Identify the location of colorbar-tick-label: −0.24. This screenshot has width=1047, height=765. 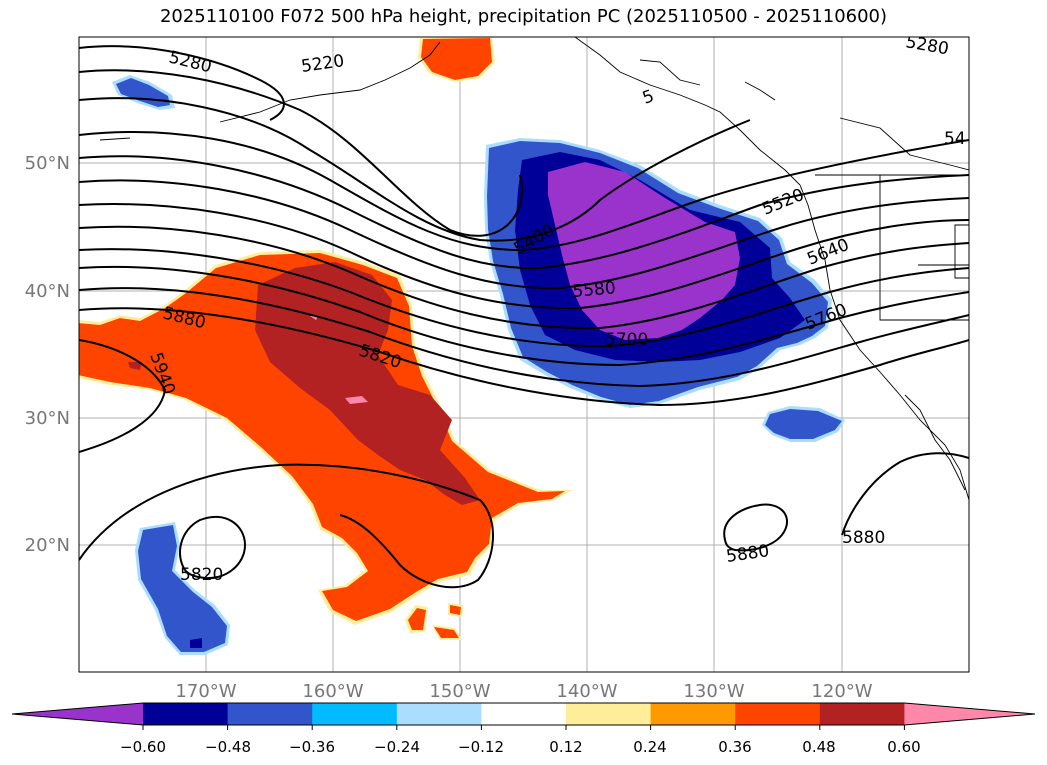
(397, 747).